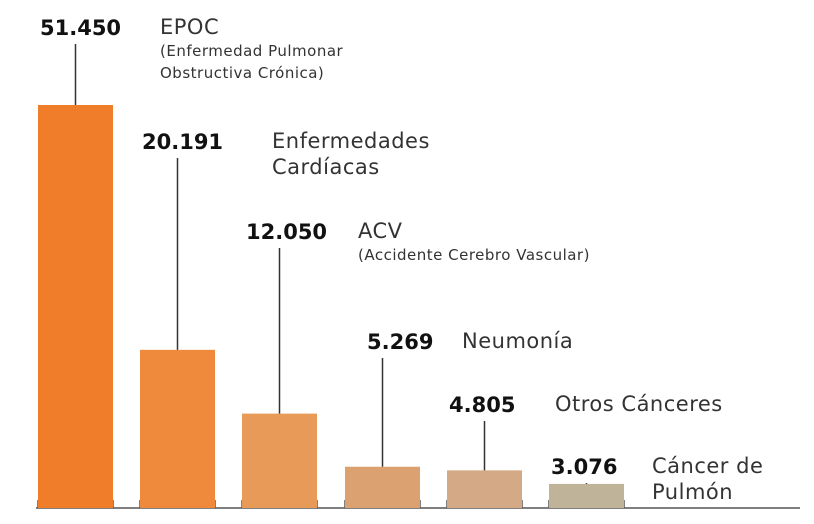  Describe the element at coordinates (584, 467) in the screenshot. I see `value-label: 3.076` at that location.